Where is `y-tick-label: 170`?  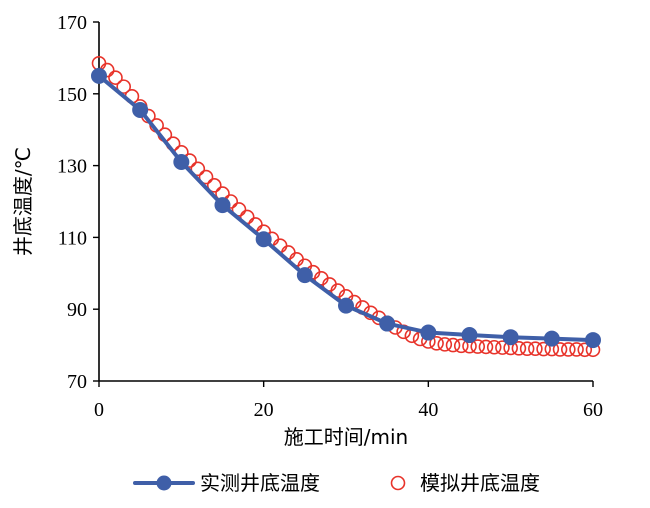 y-tick-label: 170 is located at coordinates (72, 23).